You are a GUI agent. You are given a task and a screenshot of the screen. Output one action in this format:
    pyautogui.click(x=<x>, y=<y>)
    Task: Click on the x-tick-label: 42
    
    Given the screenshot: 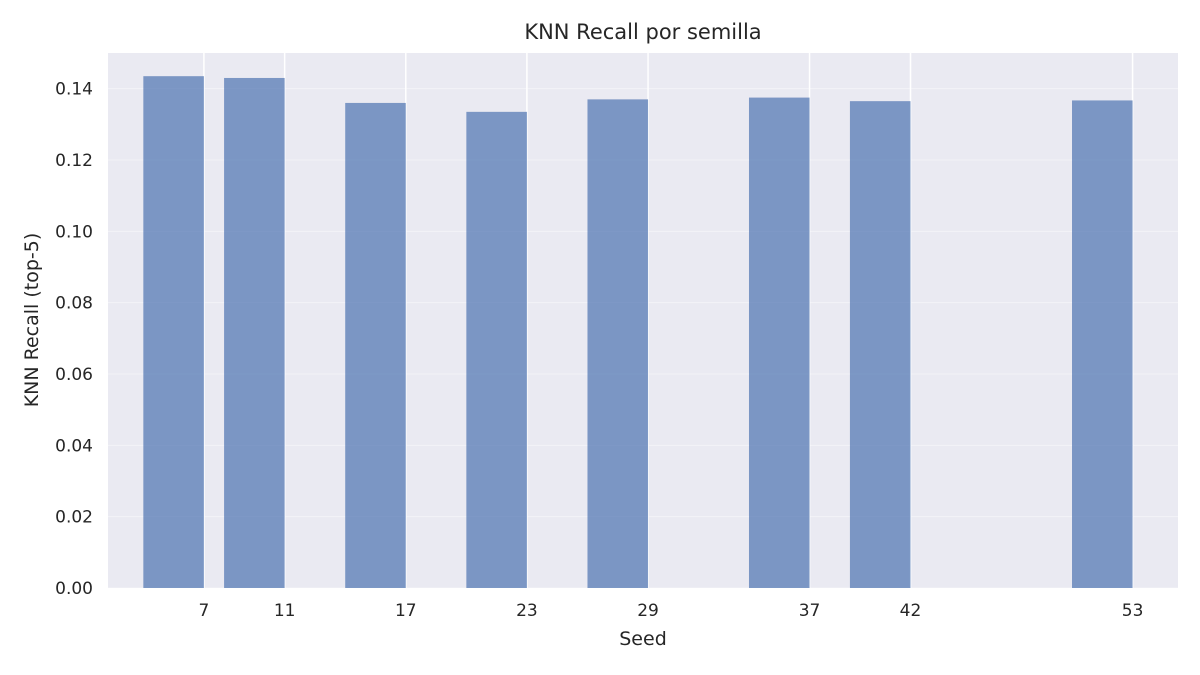 What is the action you would take?
    pyautogui.click(x=911, y=611)
    